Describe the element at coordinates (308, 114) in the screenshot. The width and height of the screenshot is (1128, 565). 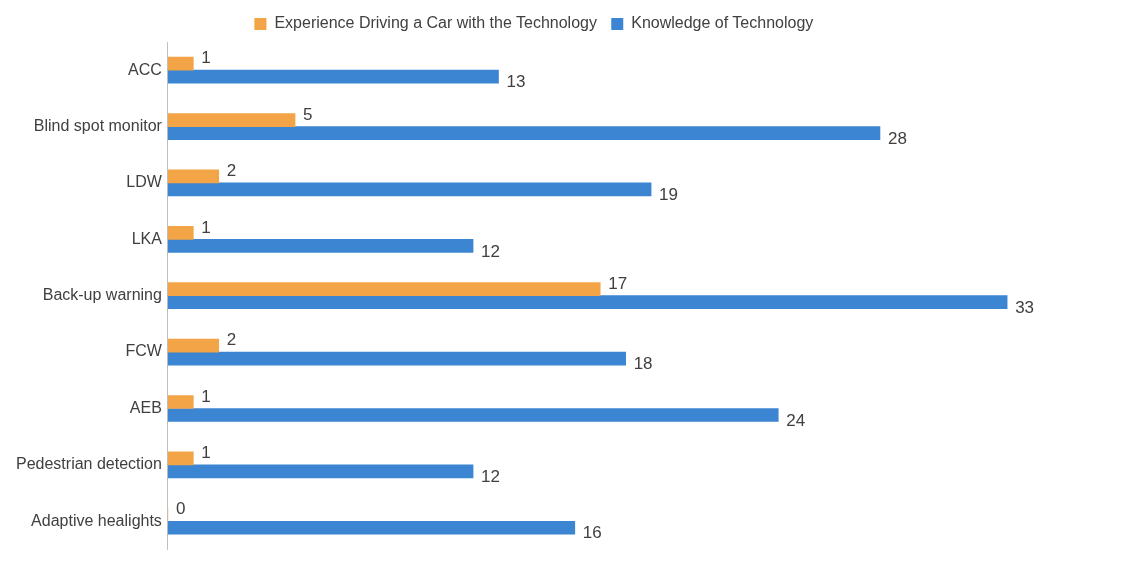
I see `data-label: 5` at that location.